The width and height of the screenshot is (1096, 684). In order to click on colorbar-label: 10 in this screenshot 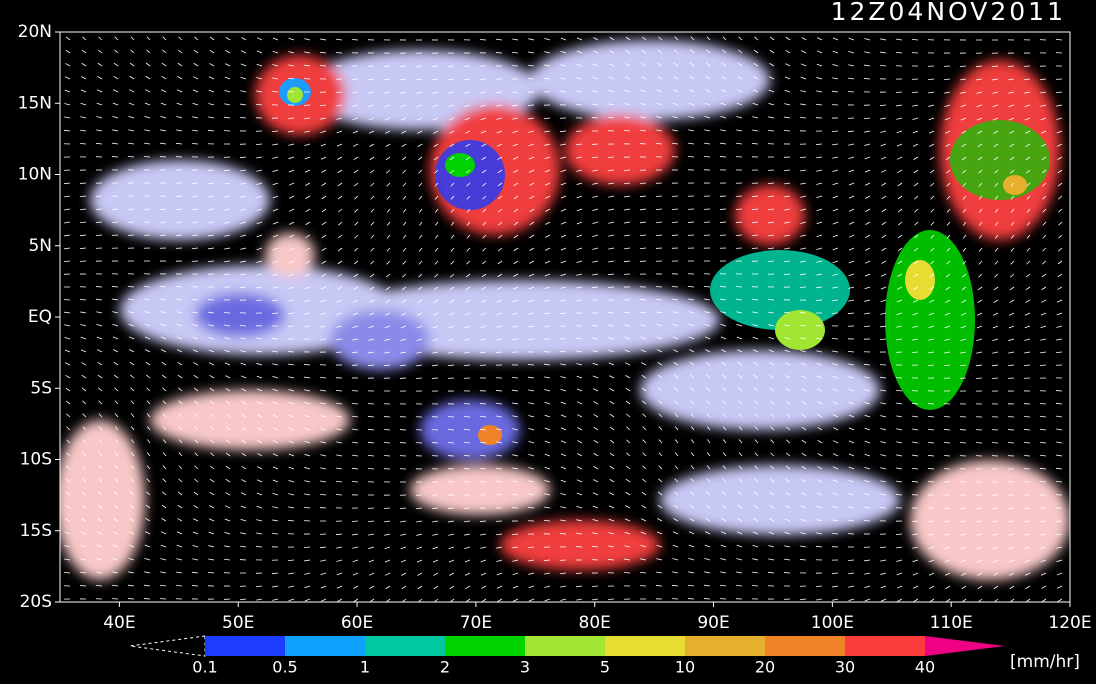, I will do `click(685, 667)`.